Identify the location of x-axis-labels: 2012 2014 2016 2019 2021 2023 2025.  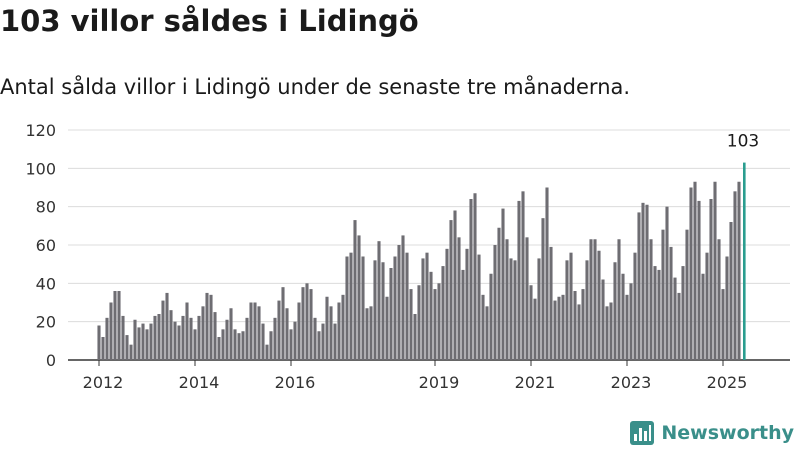
(415, 376).